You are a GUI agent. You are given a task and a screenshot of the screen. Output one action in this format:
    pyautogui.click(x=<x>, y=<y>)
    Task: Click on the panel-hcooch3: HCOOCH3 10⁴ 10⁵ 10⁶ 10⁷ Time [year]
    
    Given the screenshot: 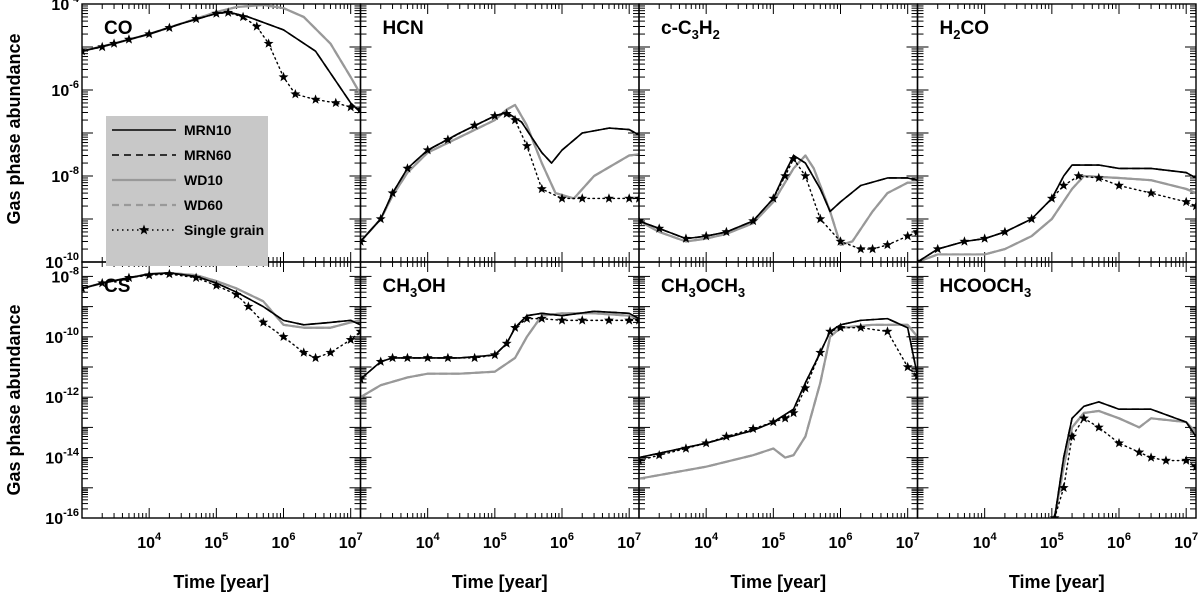 What is the action you would take?
    pyautogui.click(x=1057, y=426)
    